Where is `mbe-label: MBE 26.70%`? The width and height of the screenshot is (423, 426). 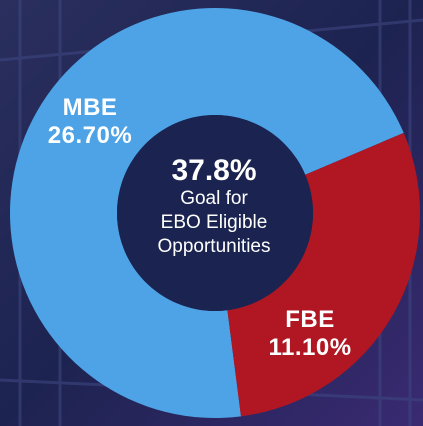 mbe-label: MBE 26.70% is located at coordinates (90, 121).